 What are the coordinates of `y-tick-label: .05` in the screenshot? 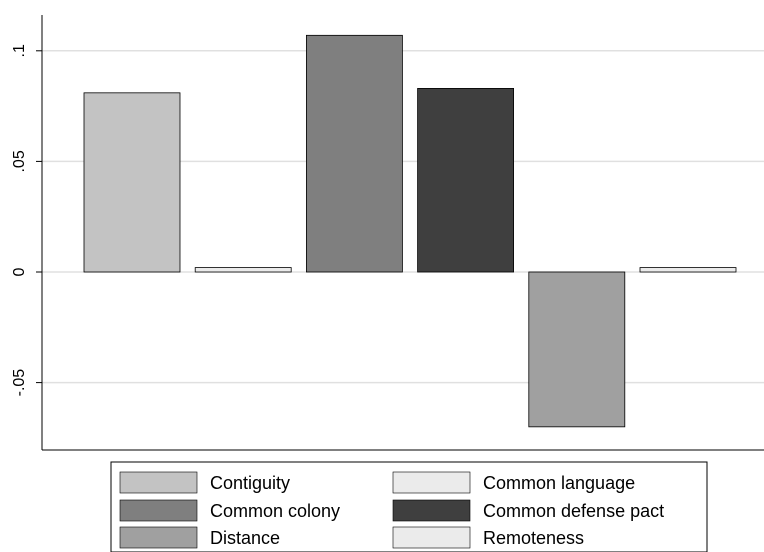 It's located at (19, 161).